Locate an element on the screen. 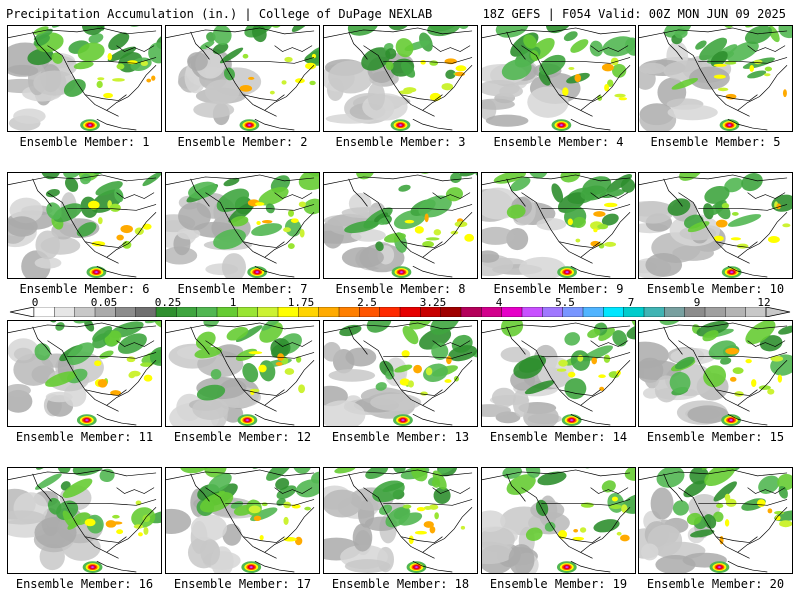  ensemble-member-label: Ensemble Member: 6 is located at coordinates (84, 289).